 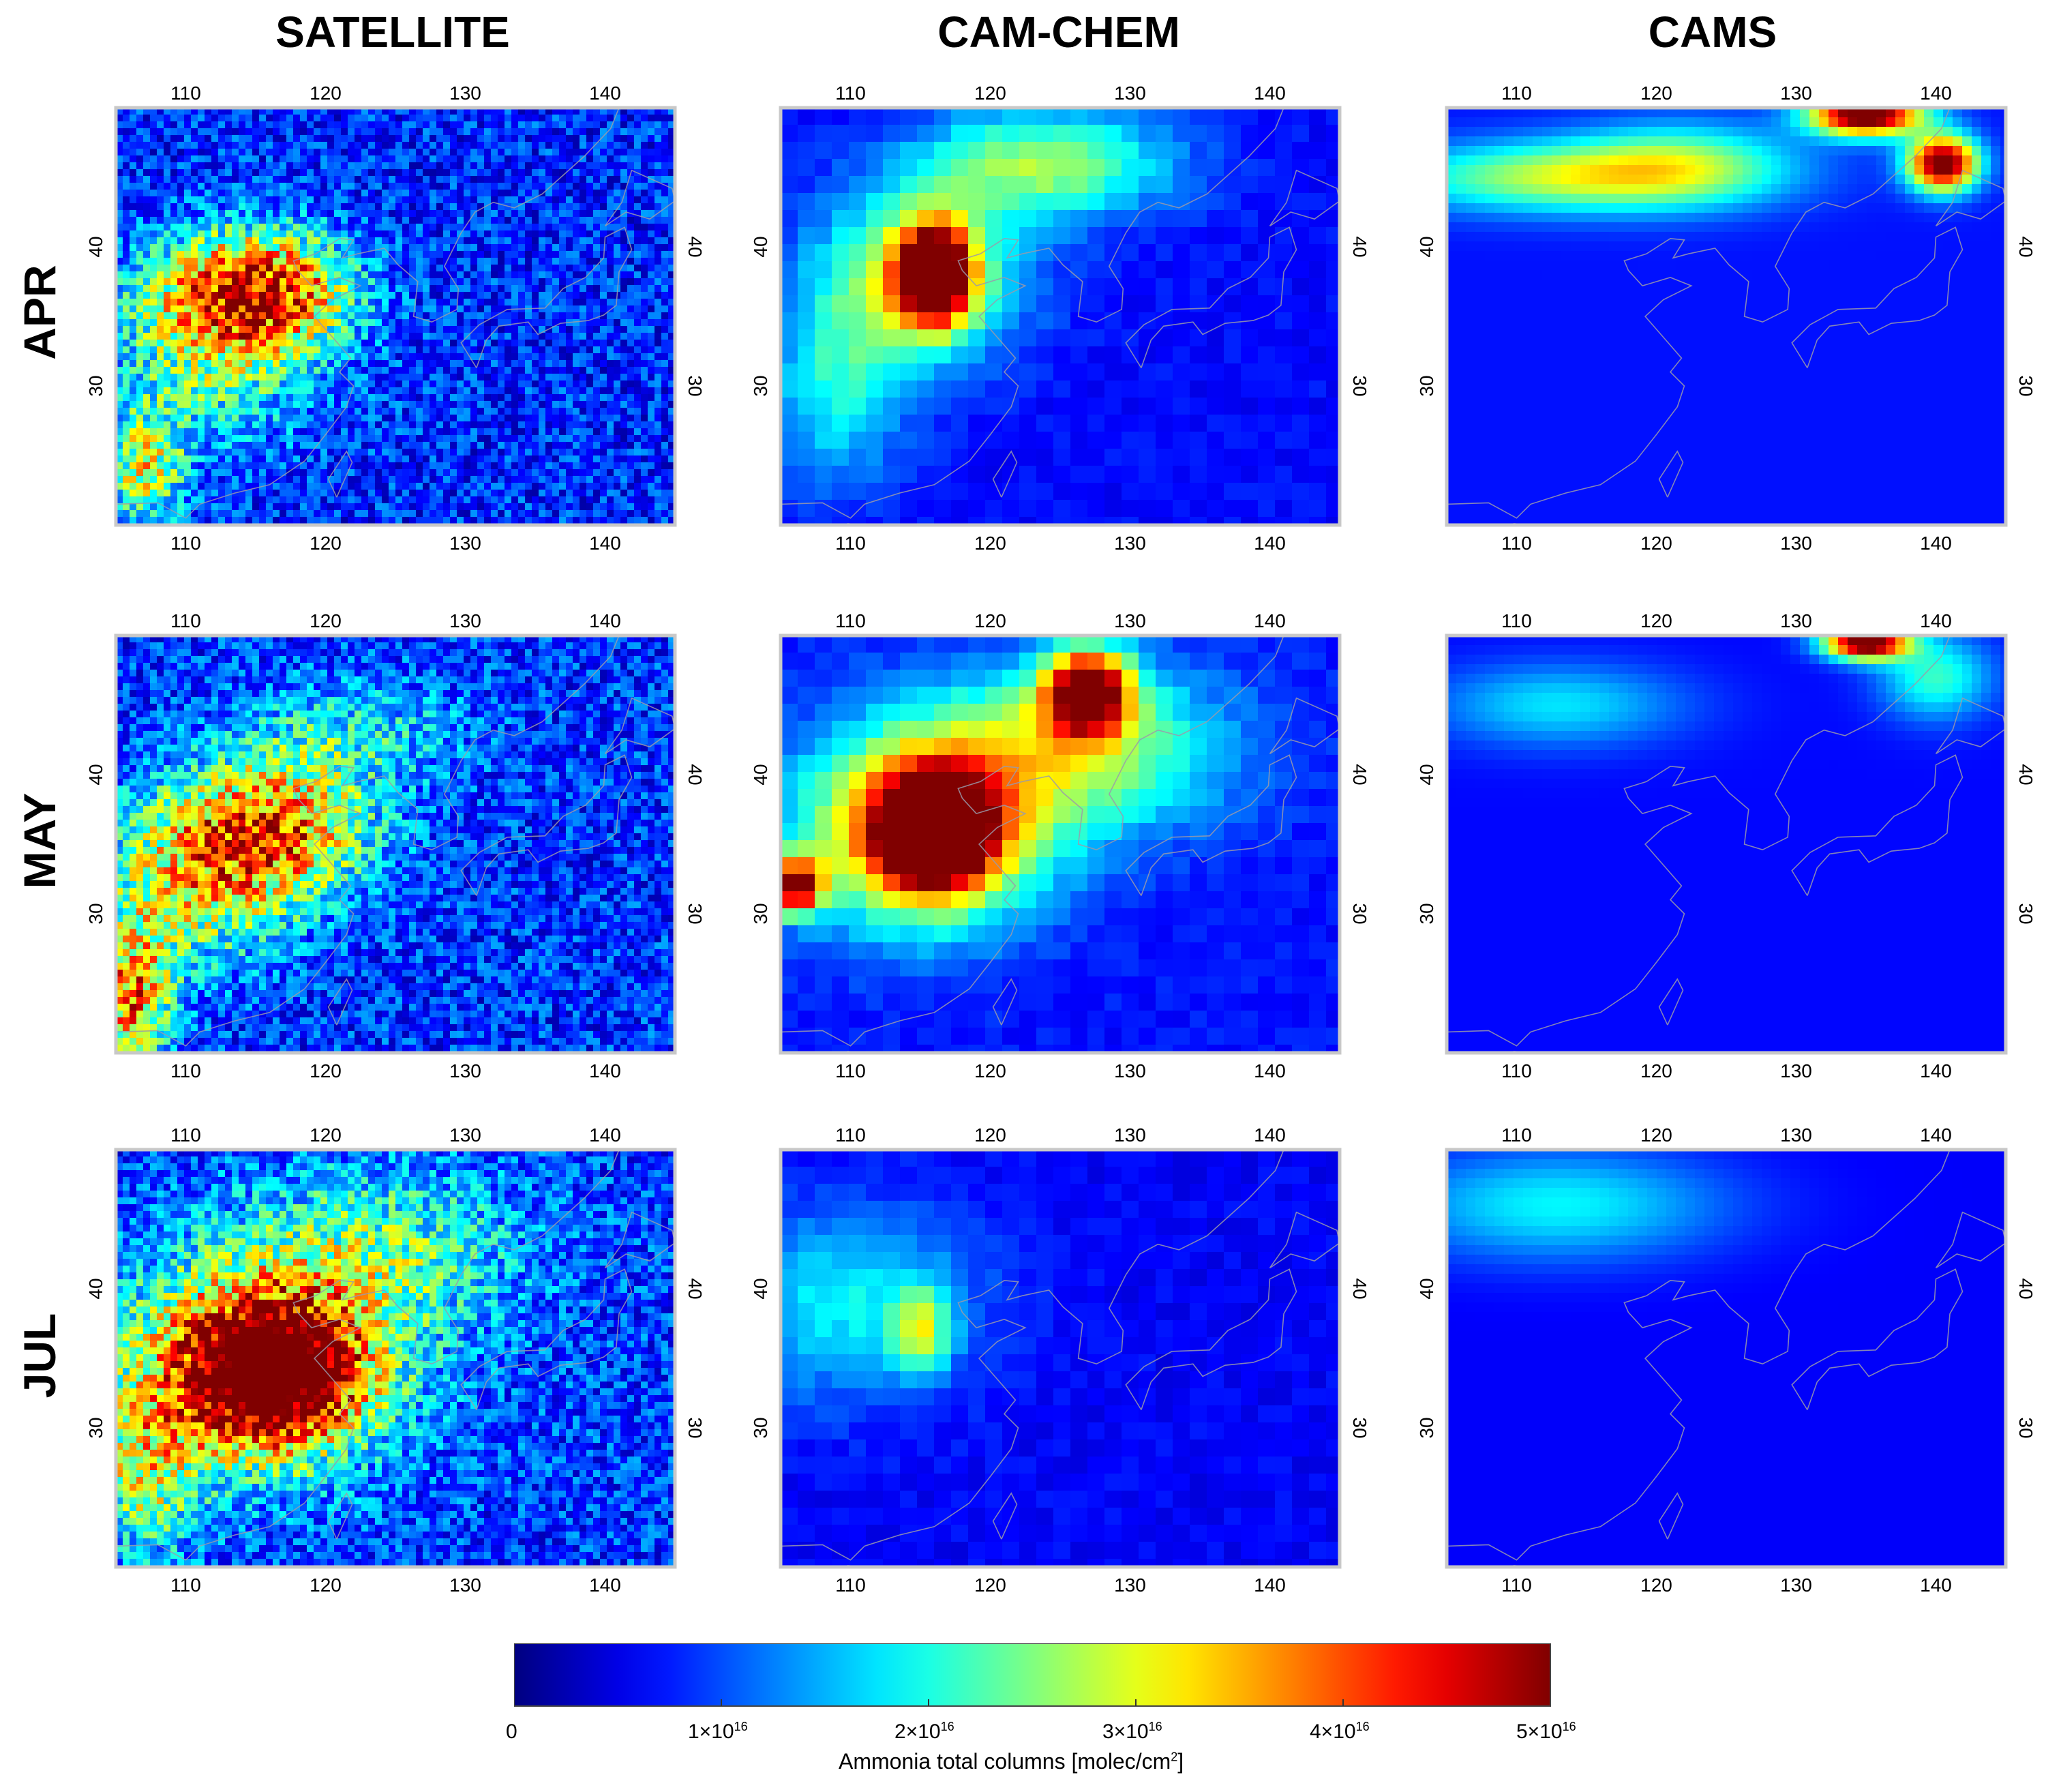 What do you see at coordinates (1012, 1761) in the screenshot?
I see `colorbar-label: Ammonia total columns [molec/cm2]` at bounding box center [1012, 1761].